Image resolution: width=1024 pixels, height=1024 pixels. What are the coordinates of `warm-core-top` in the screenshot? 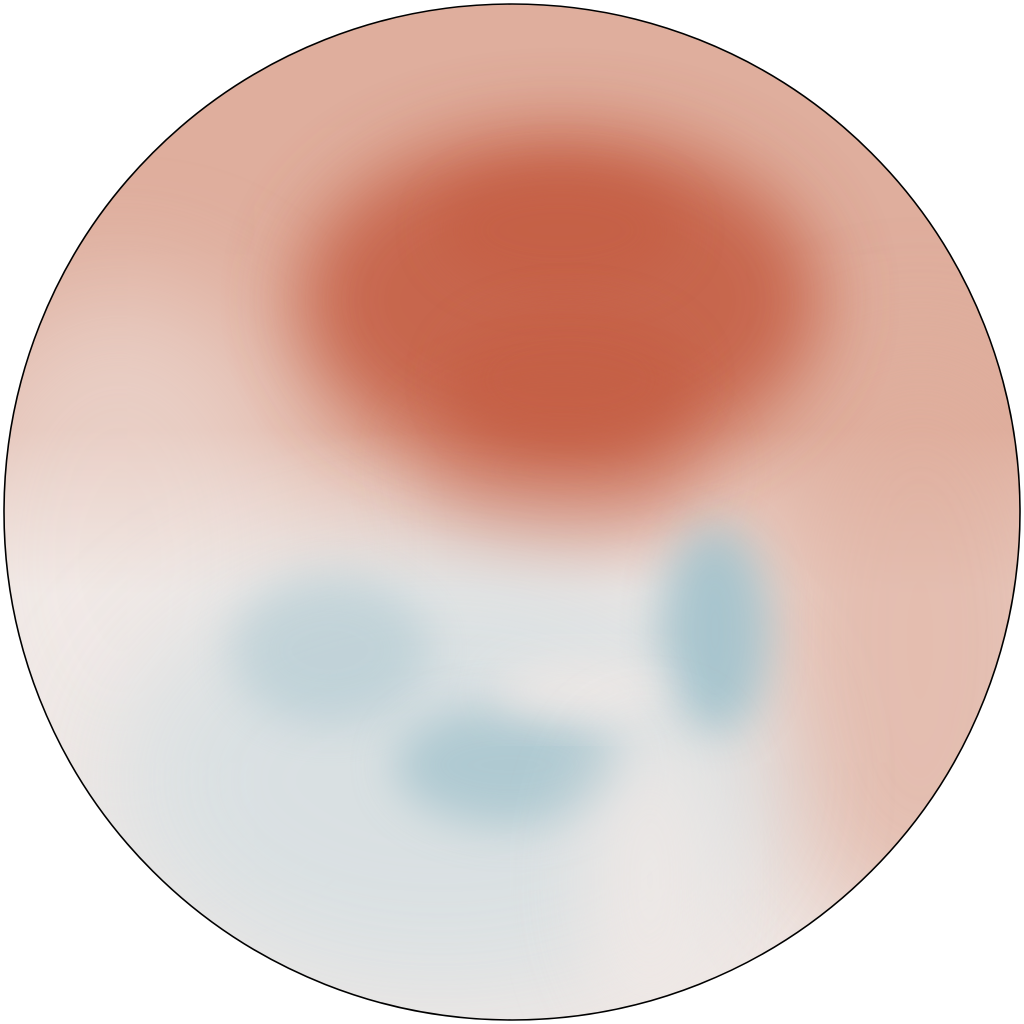 It's located at (560, 230).